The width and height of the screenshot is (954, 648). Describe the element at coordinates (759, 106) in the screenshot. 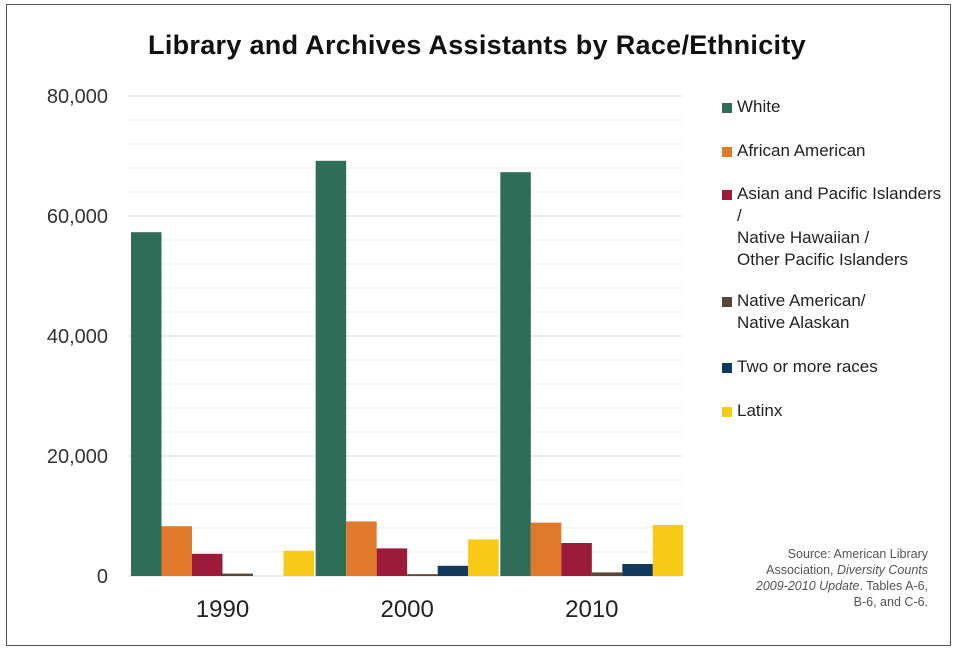

I see `legend-label: White` at that location.